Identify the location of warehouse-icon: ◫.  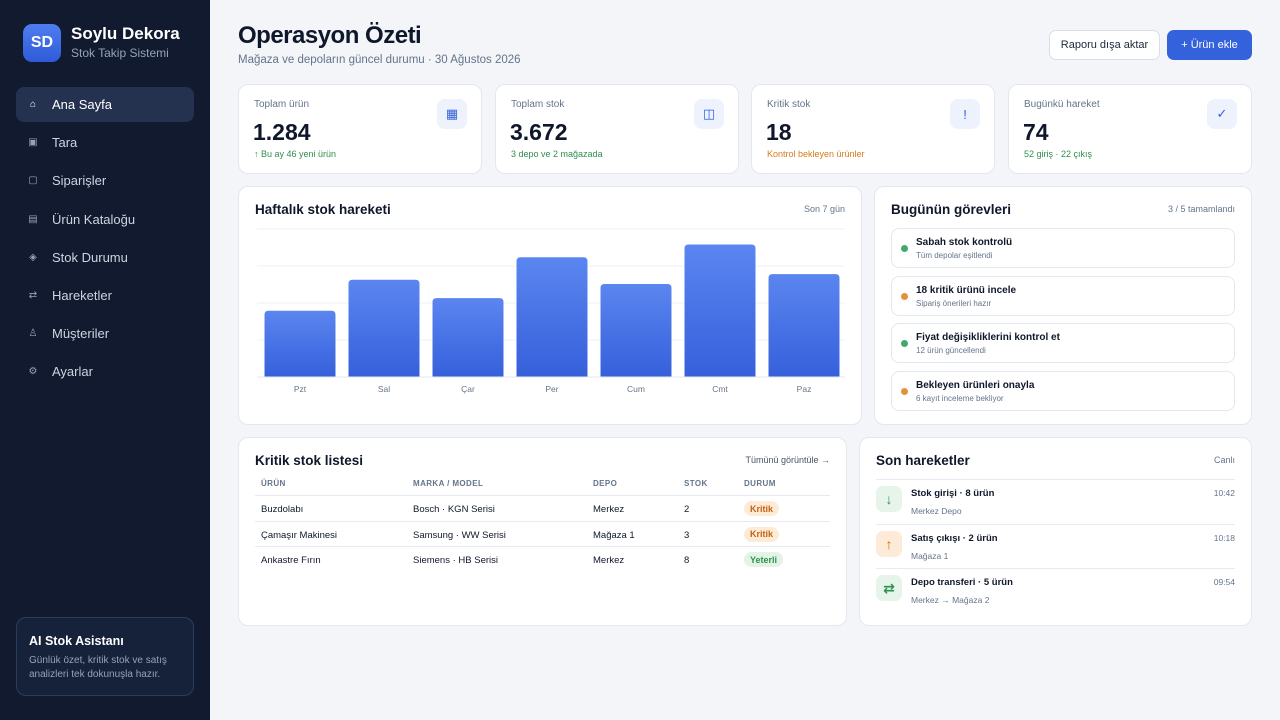
(709, 114).